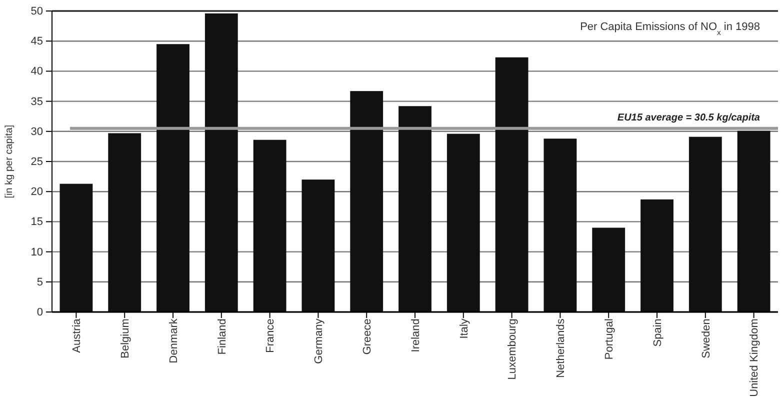  What do you see at coordinates (658, 332) in the screenshot?
I see `x-tick-label: Spain` at bounding box center [658, 332].